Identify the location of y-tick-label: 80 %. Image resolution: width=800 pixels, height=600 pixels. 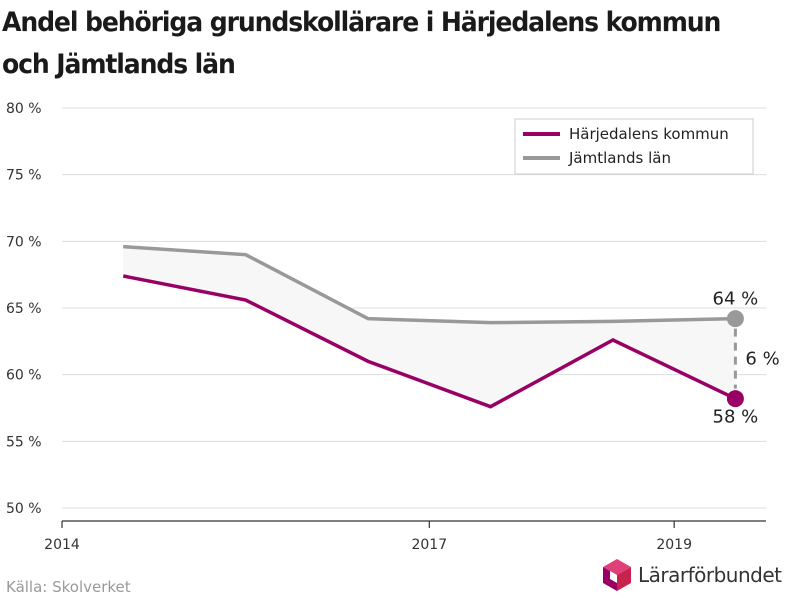
(24, 109).